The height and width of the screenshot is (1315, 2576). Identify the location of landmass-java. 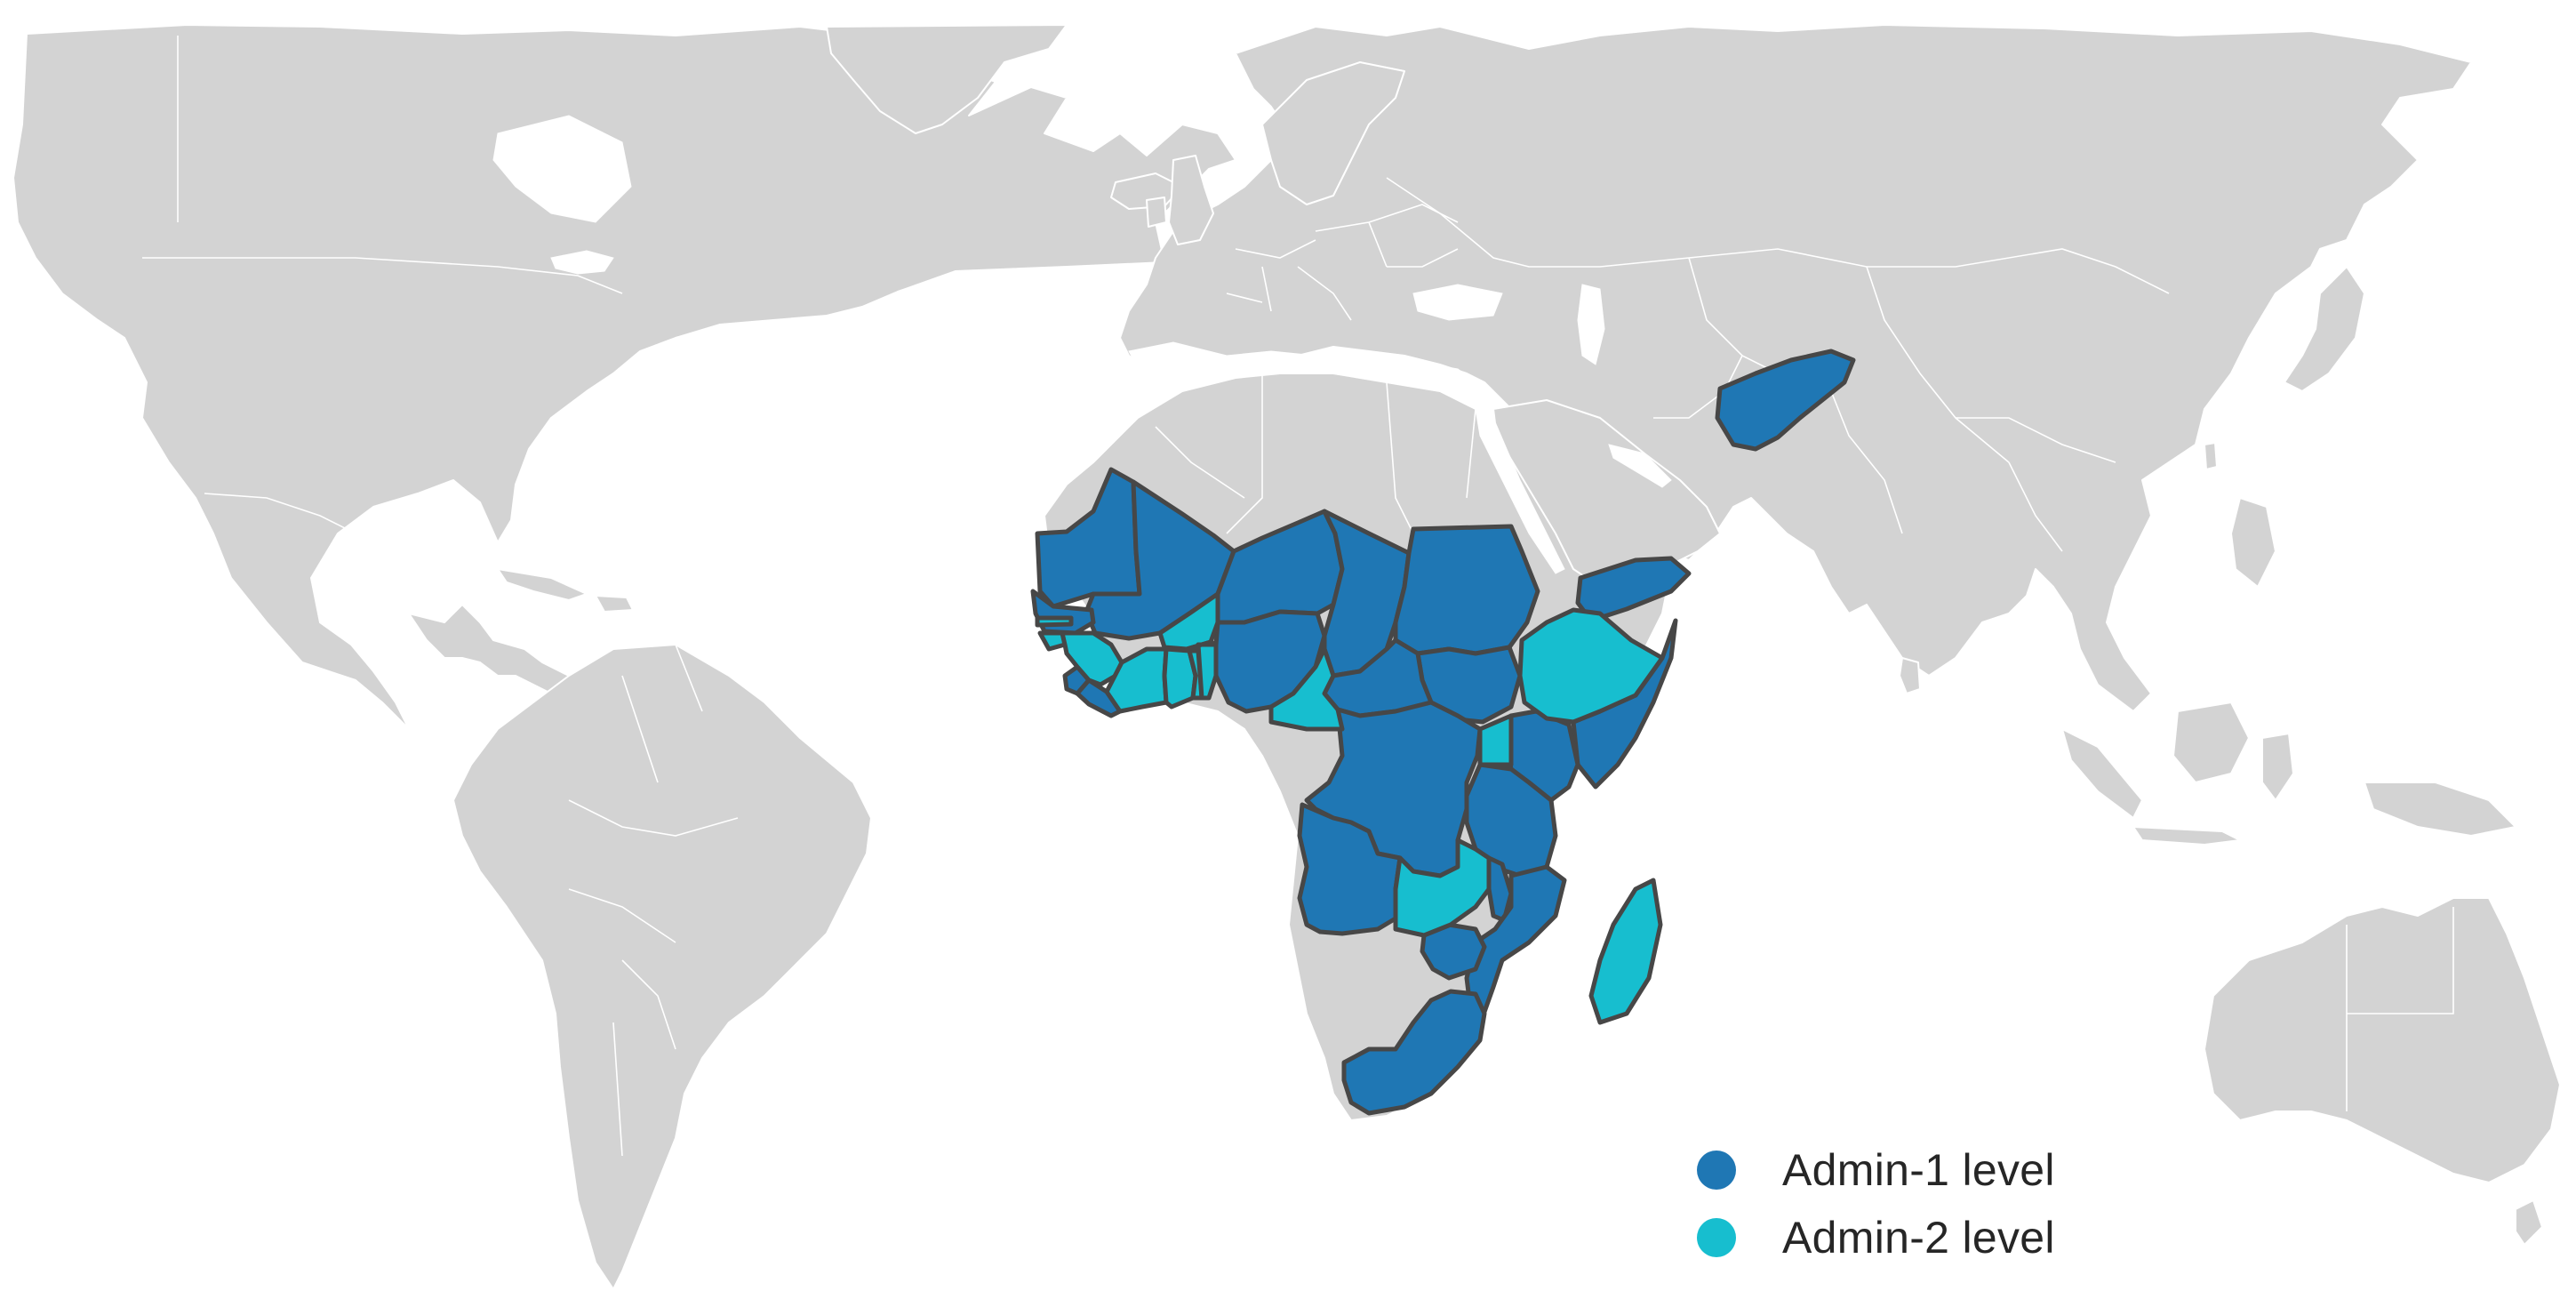
(2186, 836).